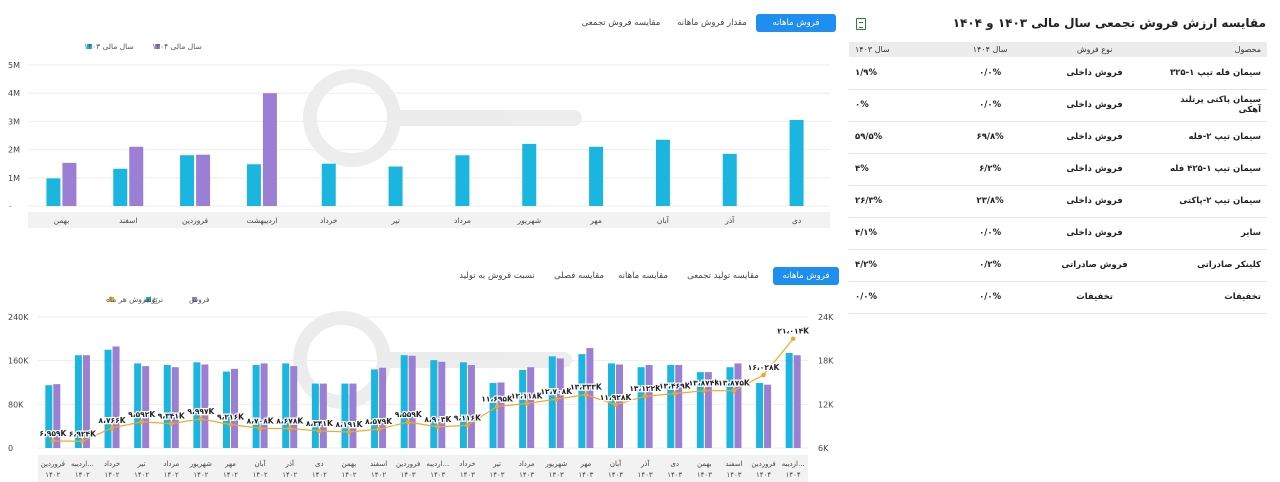  Describe the element at coordinates (705, 383) in the screenshot. I see `rate-label: ۱۳،۸۷۴K` at that location.